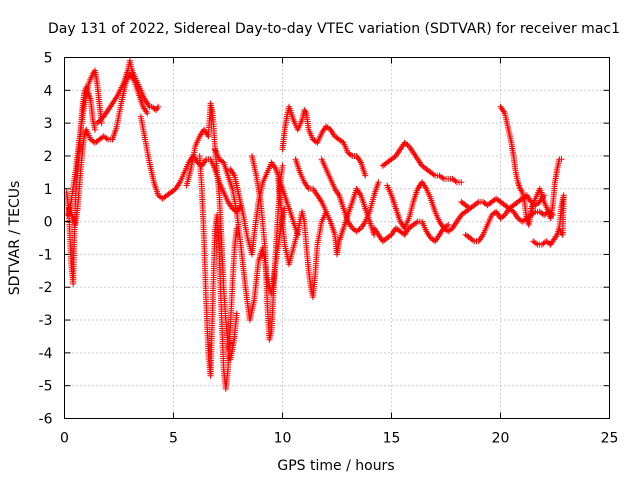  I want to click on y-tick-label: -6, so click(46, 420).